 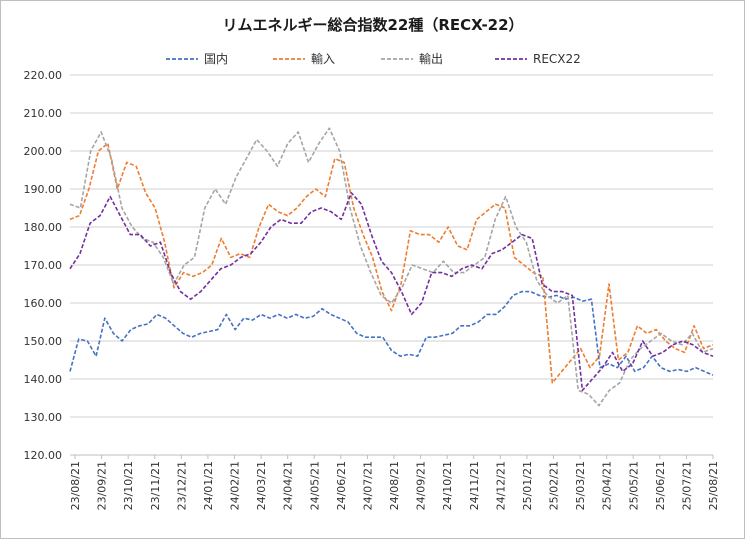 What do you see at coordinates (75, 485) in the screenshot?
I see `x-tick-label: 23/08/21` at bounding box center [75, 485].